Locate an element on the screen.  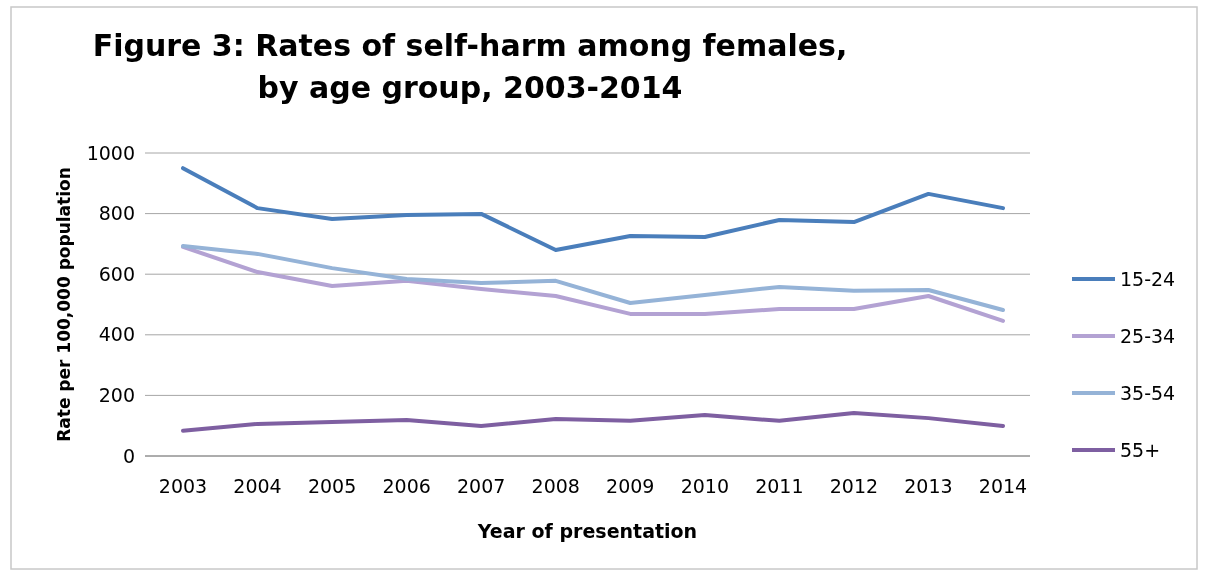
y-tick-label: 800 is located at coordinates (116, 213).